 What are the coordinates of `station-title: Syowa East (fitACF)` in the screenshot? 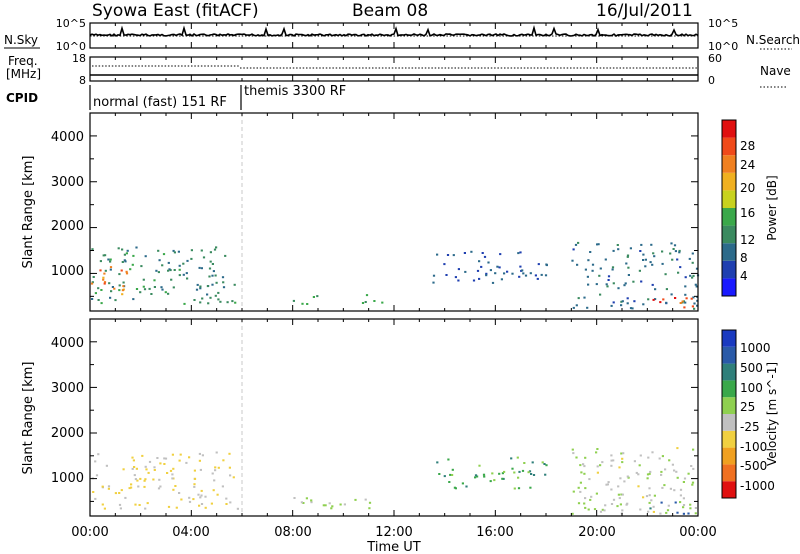 It's located at (175, 11).